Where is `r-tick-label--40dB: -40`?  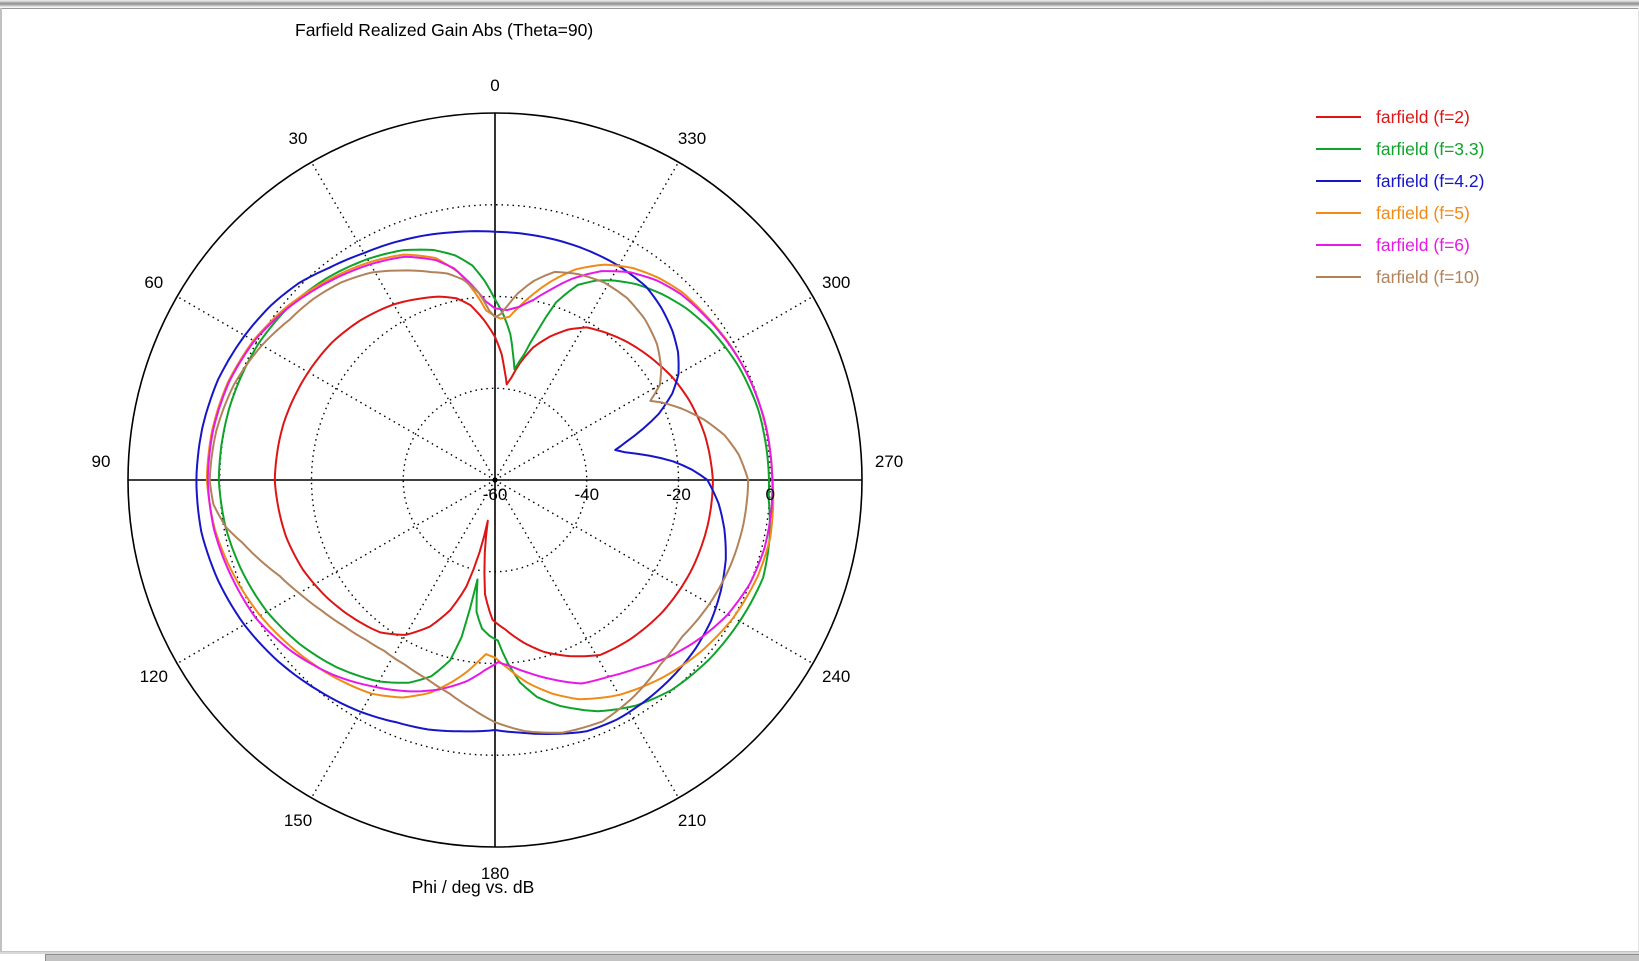
r-tick-label--40dB: -40 is located at coordinates (587, 494).